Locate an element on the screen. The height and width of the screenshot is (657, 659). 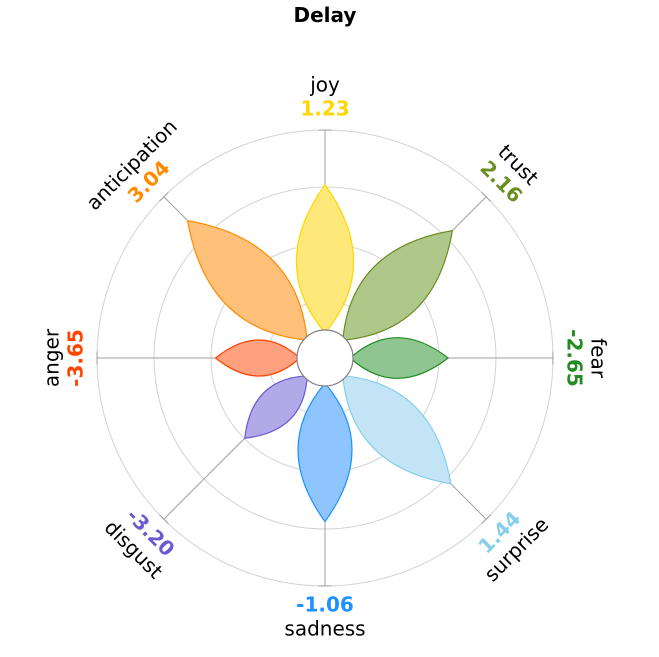
label-fear: fear is located at coordinates (599, 358).